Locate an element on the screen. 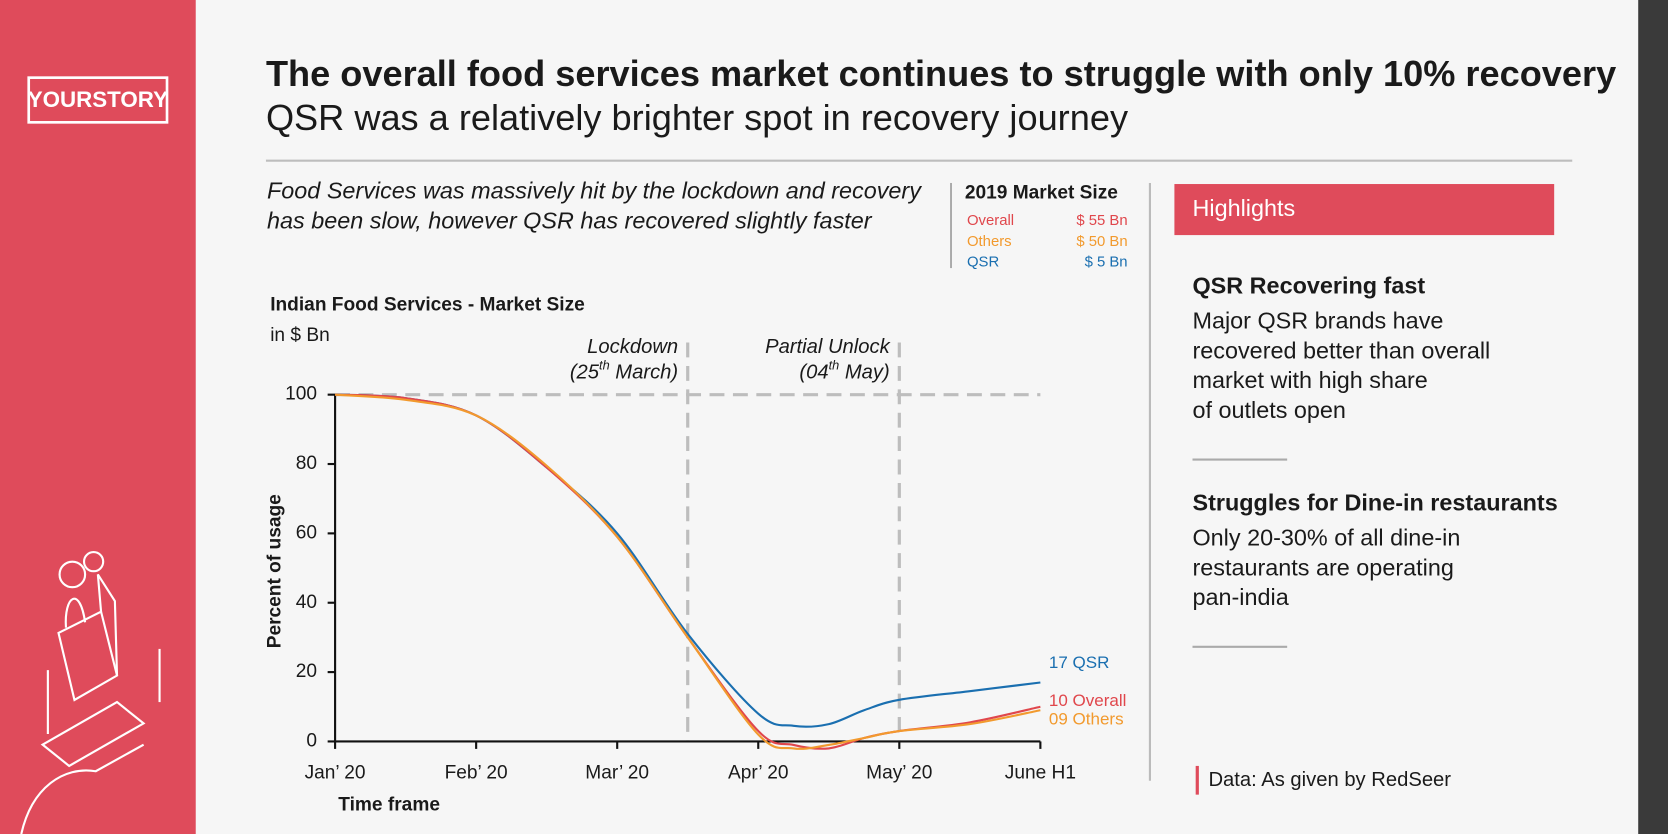 The height and width of the screenshot is (834, 1668). x-tick-label: Apr’ 20 is located at coordinates (758, 772).